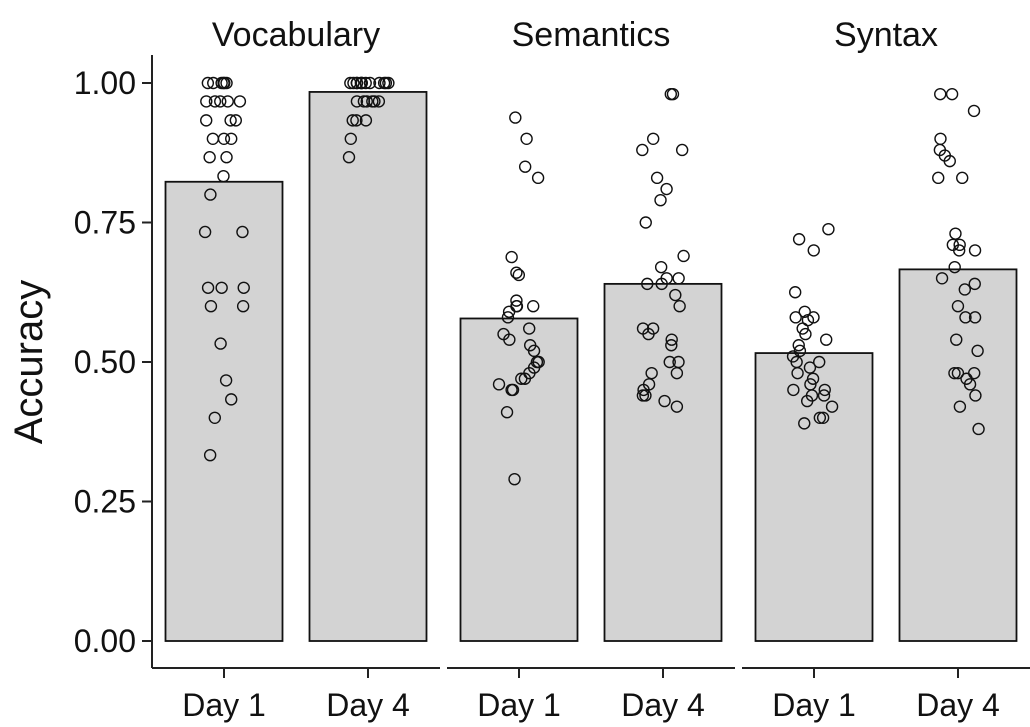 This screenshot has height=727, width=1030. Describe the element at coordinates (886, 35) in the screenshot. I see `panel-title: Syntax` at that location.